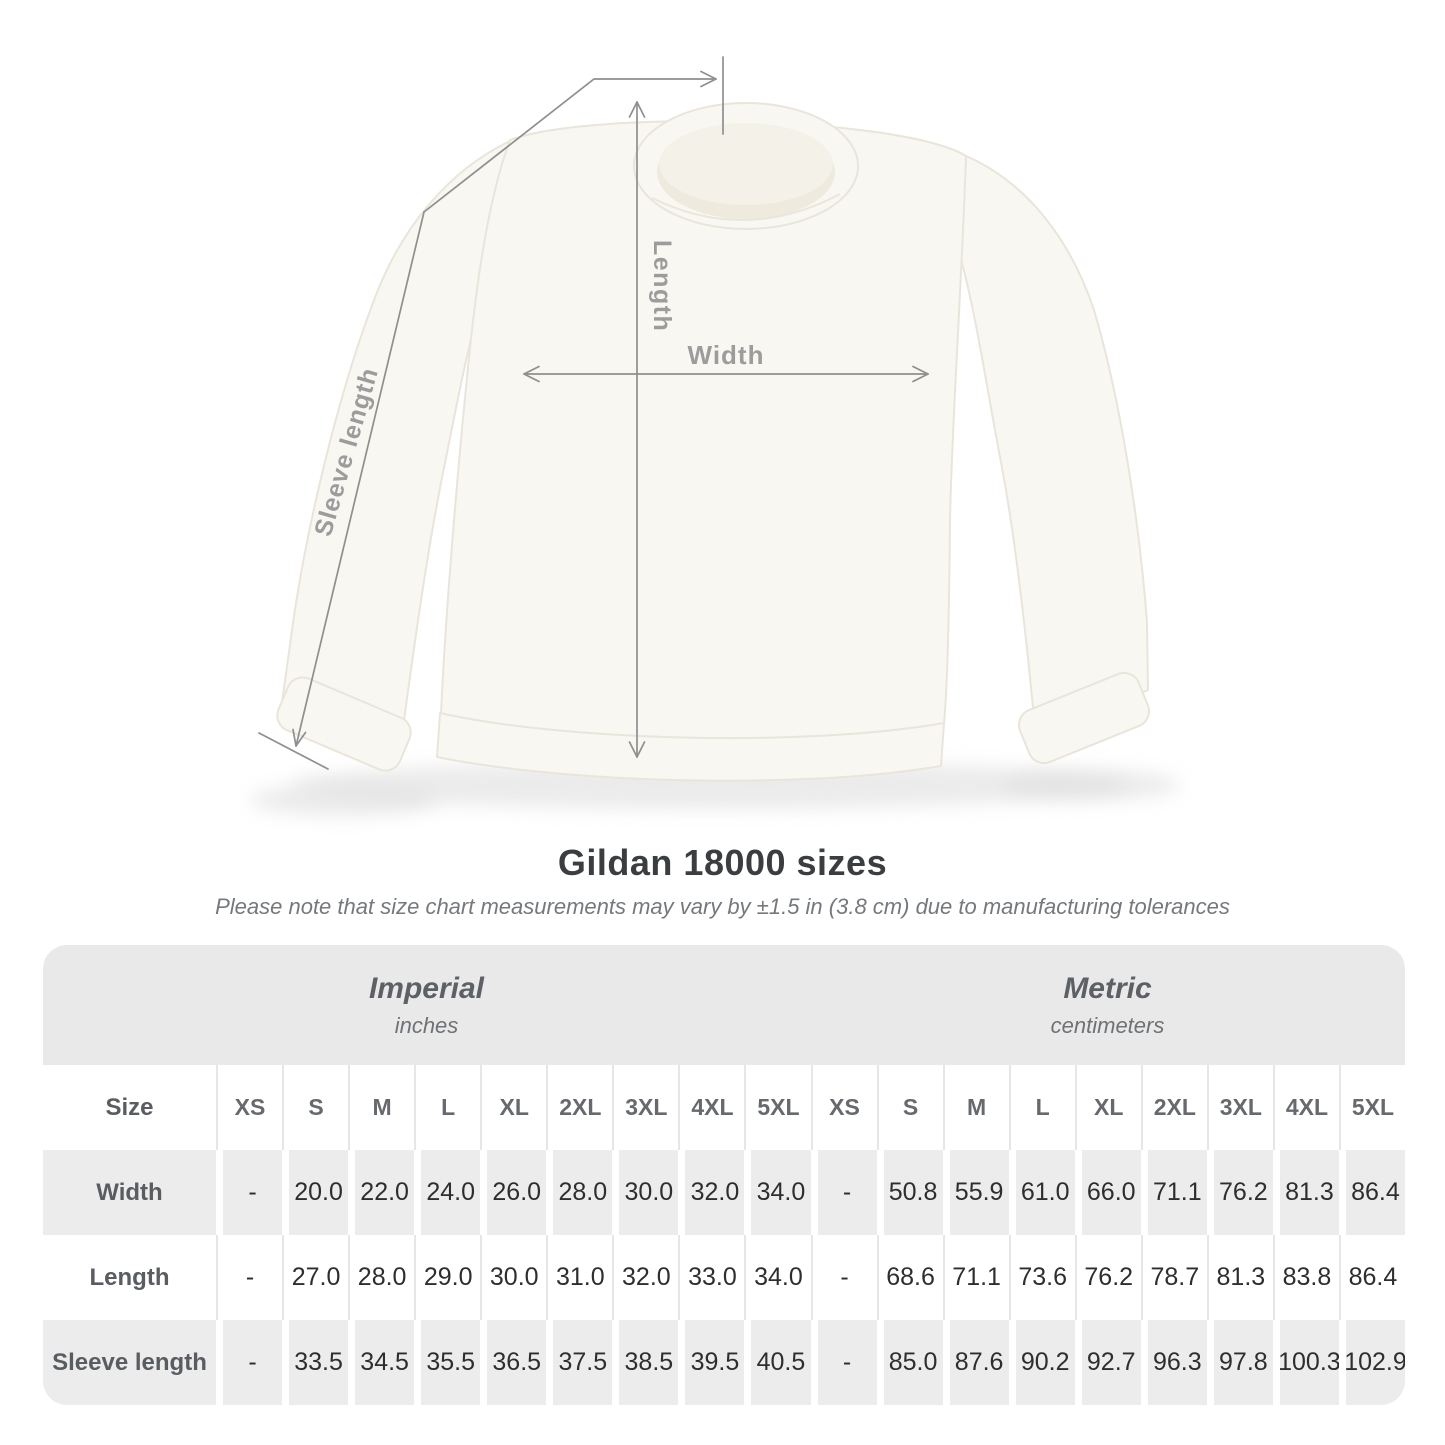 The height and width of the screenshot is (1445, 1445). I want to click on metric-value-cell: 102.9, so click(1371, 1362).